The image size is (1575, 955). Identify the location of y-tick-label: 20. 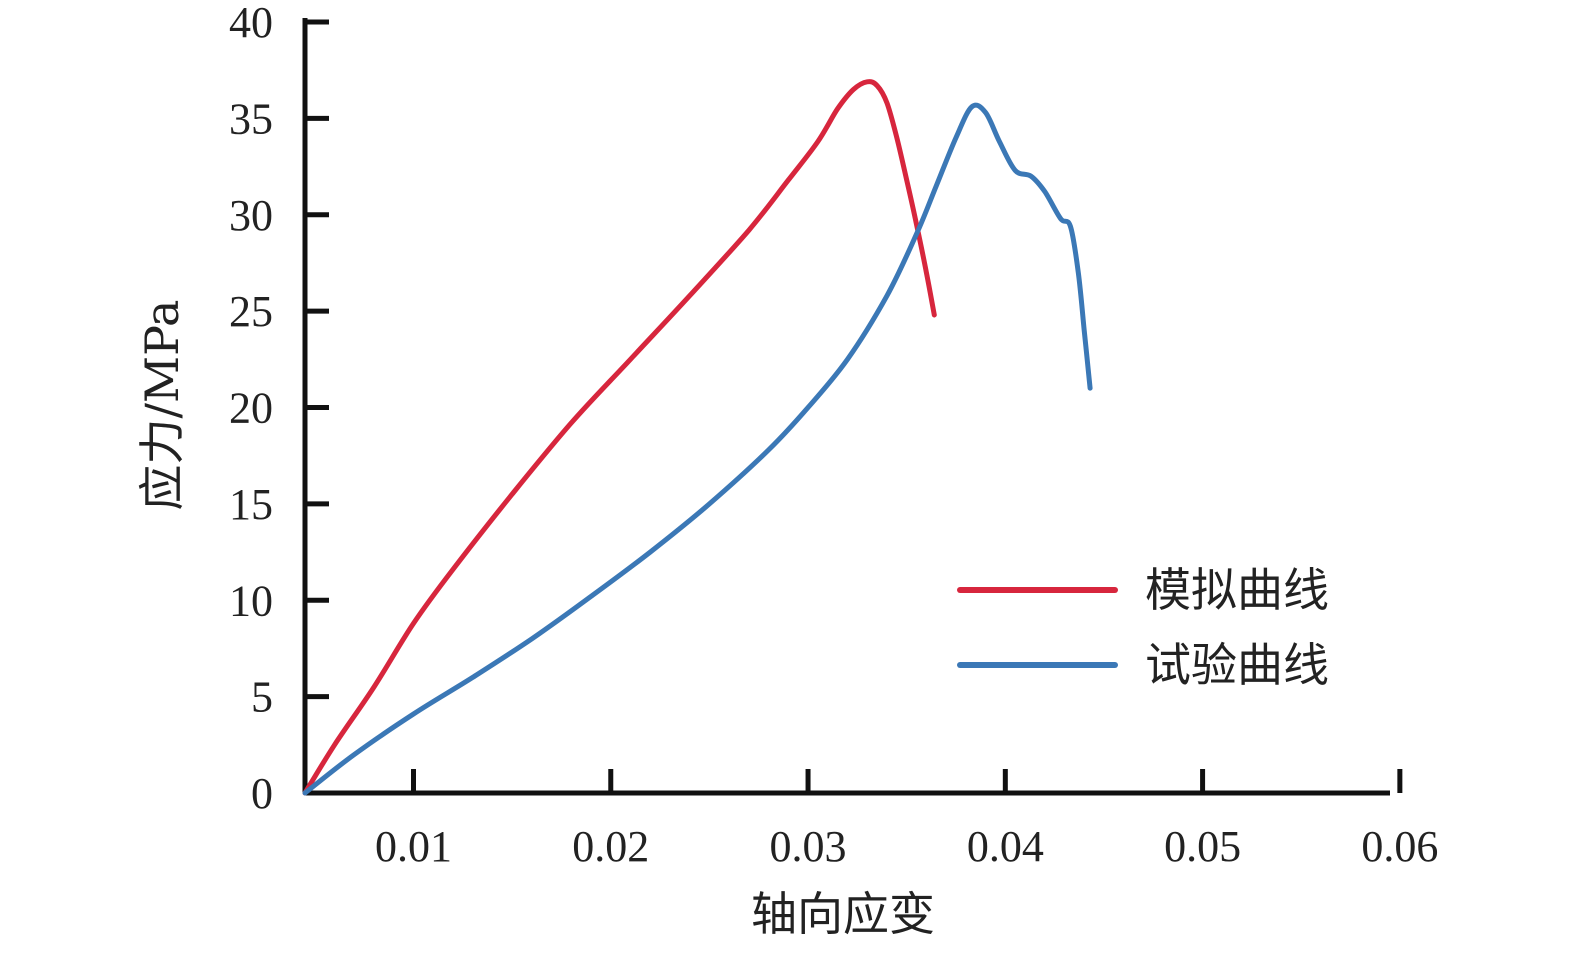
(251, 408).